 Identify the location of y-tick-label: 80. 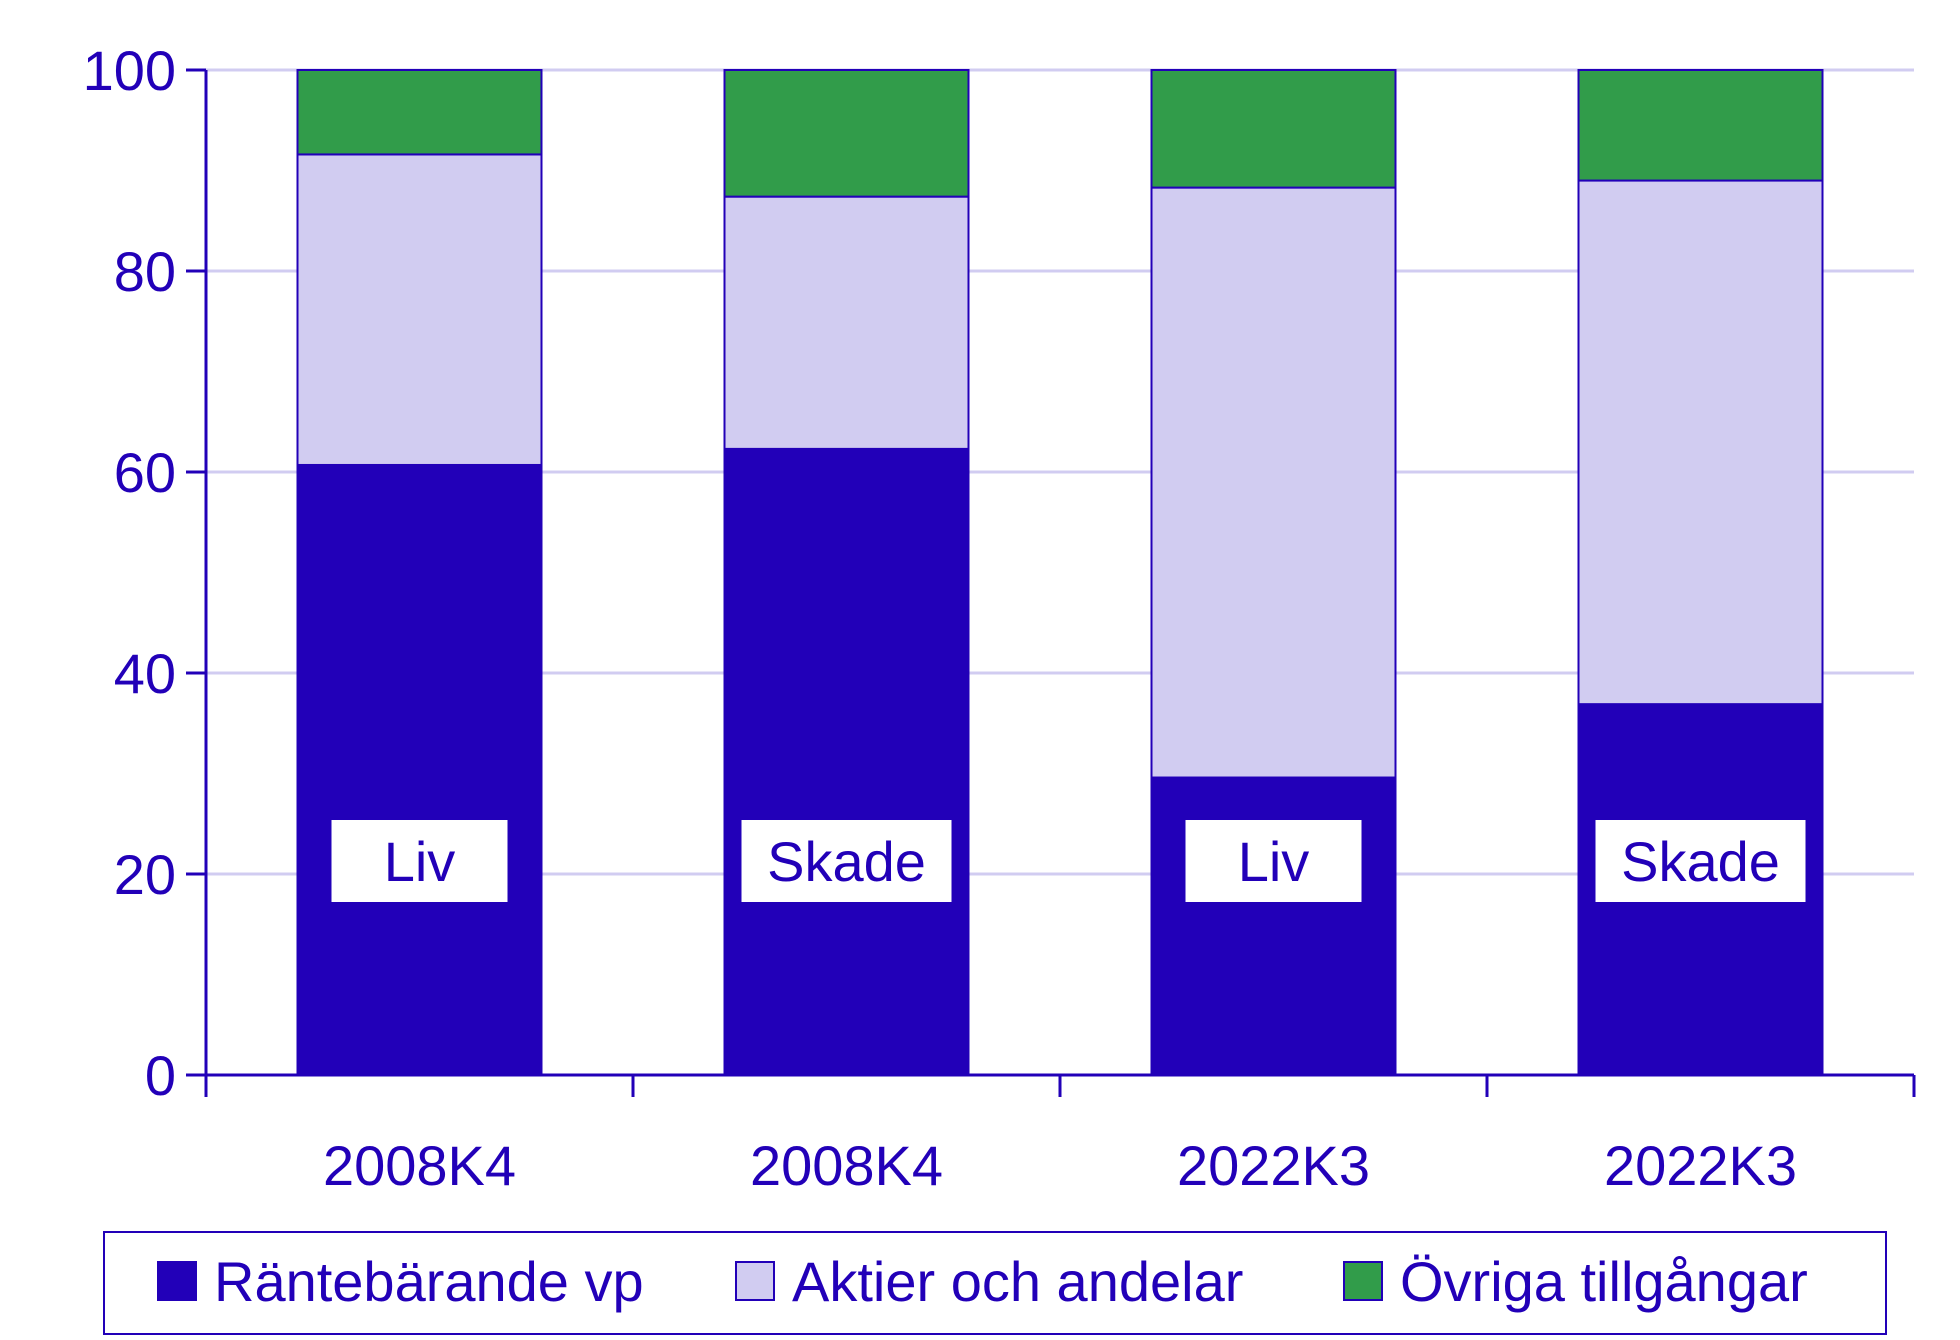
(145, 271).